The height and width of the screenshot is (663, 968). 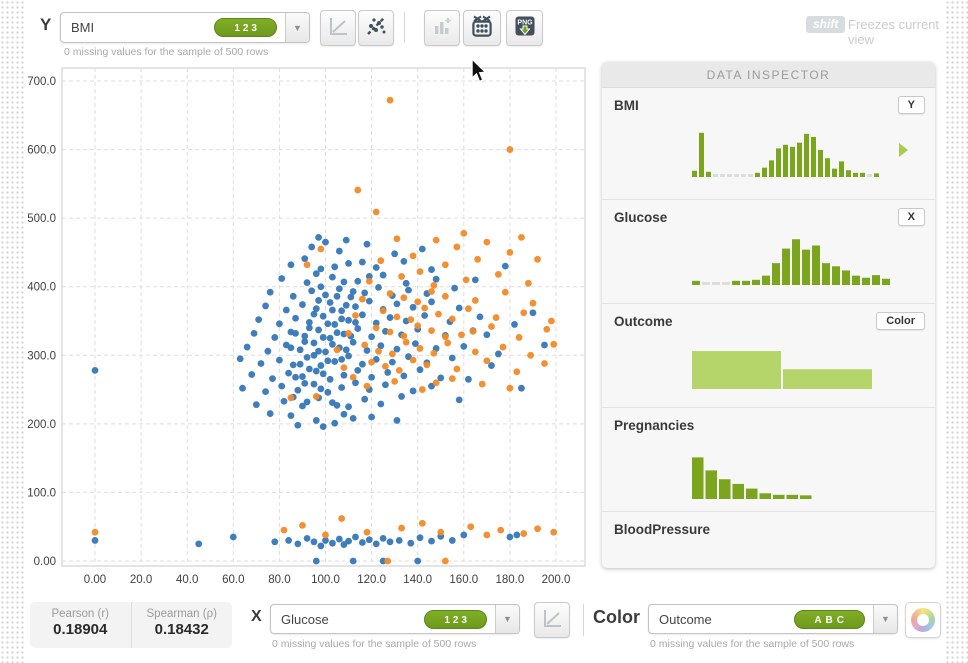 I want to click on svg-text: 600.0, so click(x=41, y=151).